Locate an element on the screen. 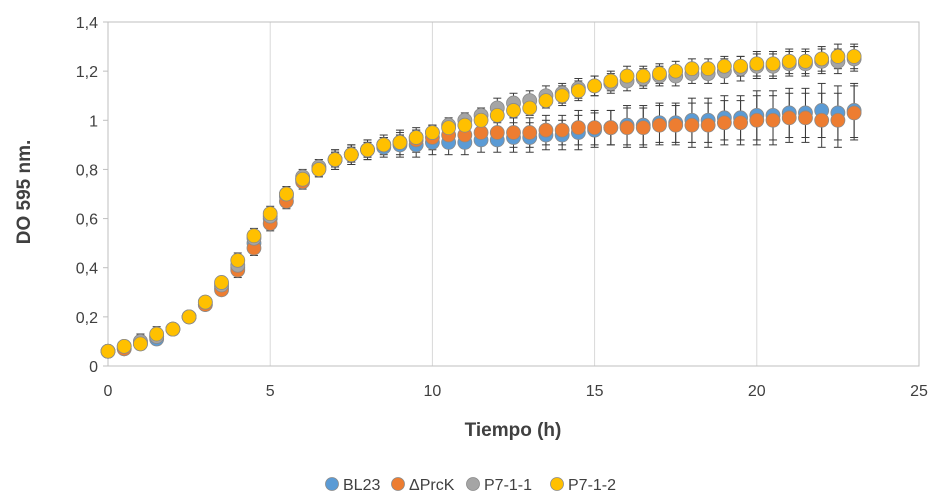 The image size is (933, 498). legend-item: ΔPrcK is located at coordinates (423, 485).